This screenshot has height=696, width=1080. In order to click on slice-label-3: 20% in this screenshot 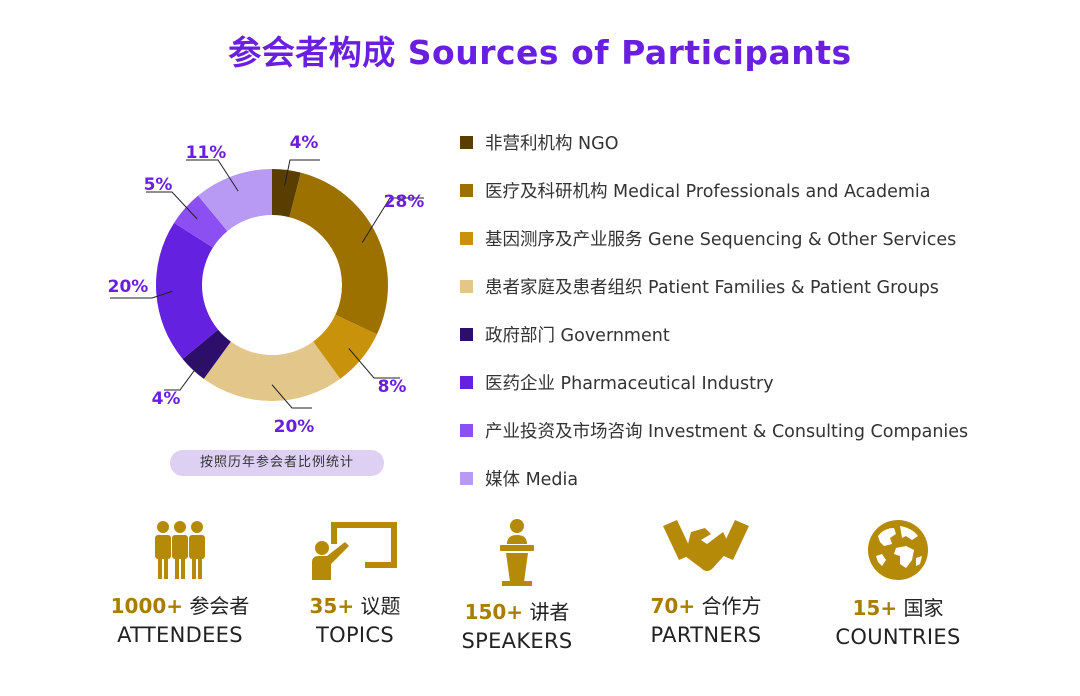, I will do `click(294, 427)`.